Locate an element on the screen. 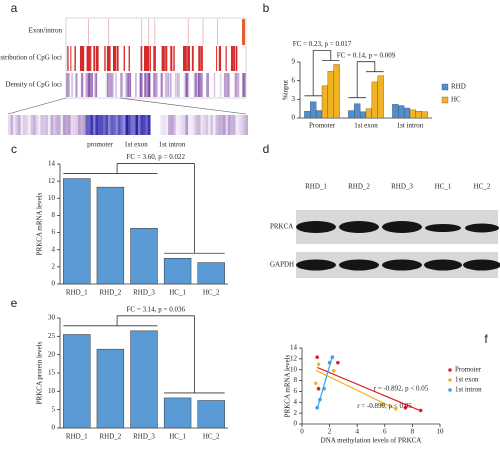 The height and width of the screenshot is (450, 500). x-tick-label: 1st exon is located at coordinates (366, 126).